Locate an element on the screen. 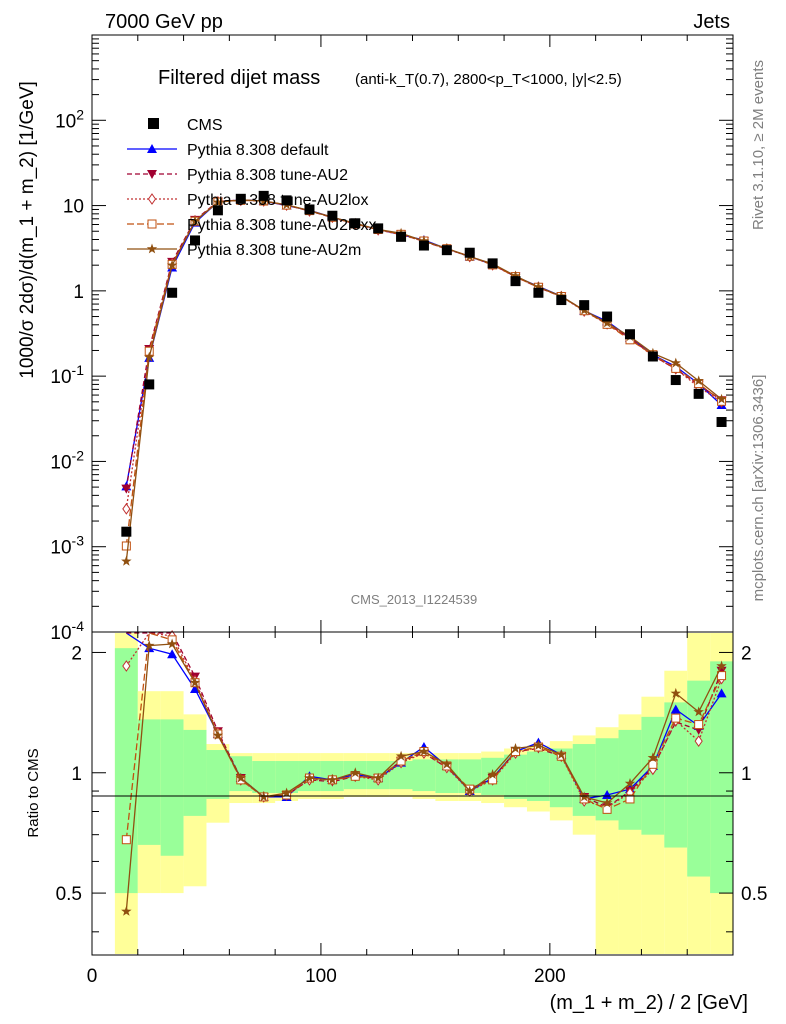 The width and height of the screenshot is (786, 1024). y-tick-label: 10⁻¹ is located at coordinates (67, 375).